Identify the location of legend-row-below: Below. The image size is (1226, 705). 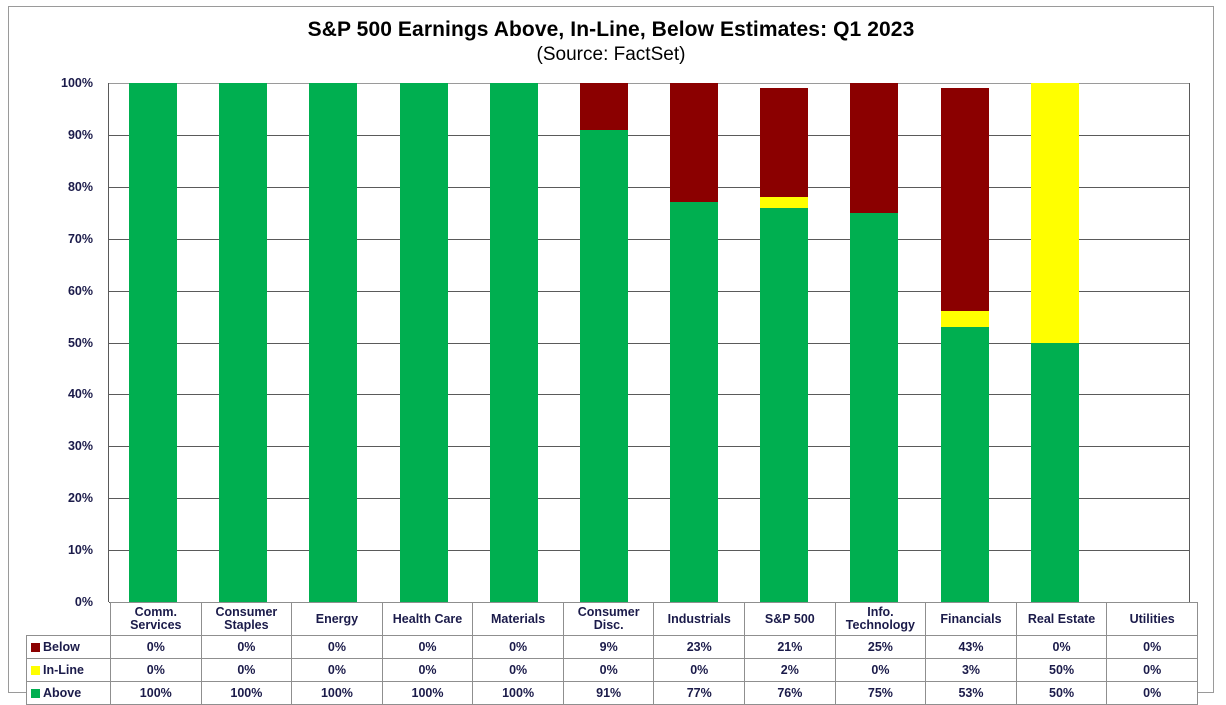
(68, 647).